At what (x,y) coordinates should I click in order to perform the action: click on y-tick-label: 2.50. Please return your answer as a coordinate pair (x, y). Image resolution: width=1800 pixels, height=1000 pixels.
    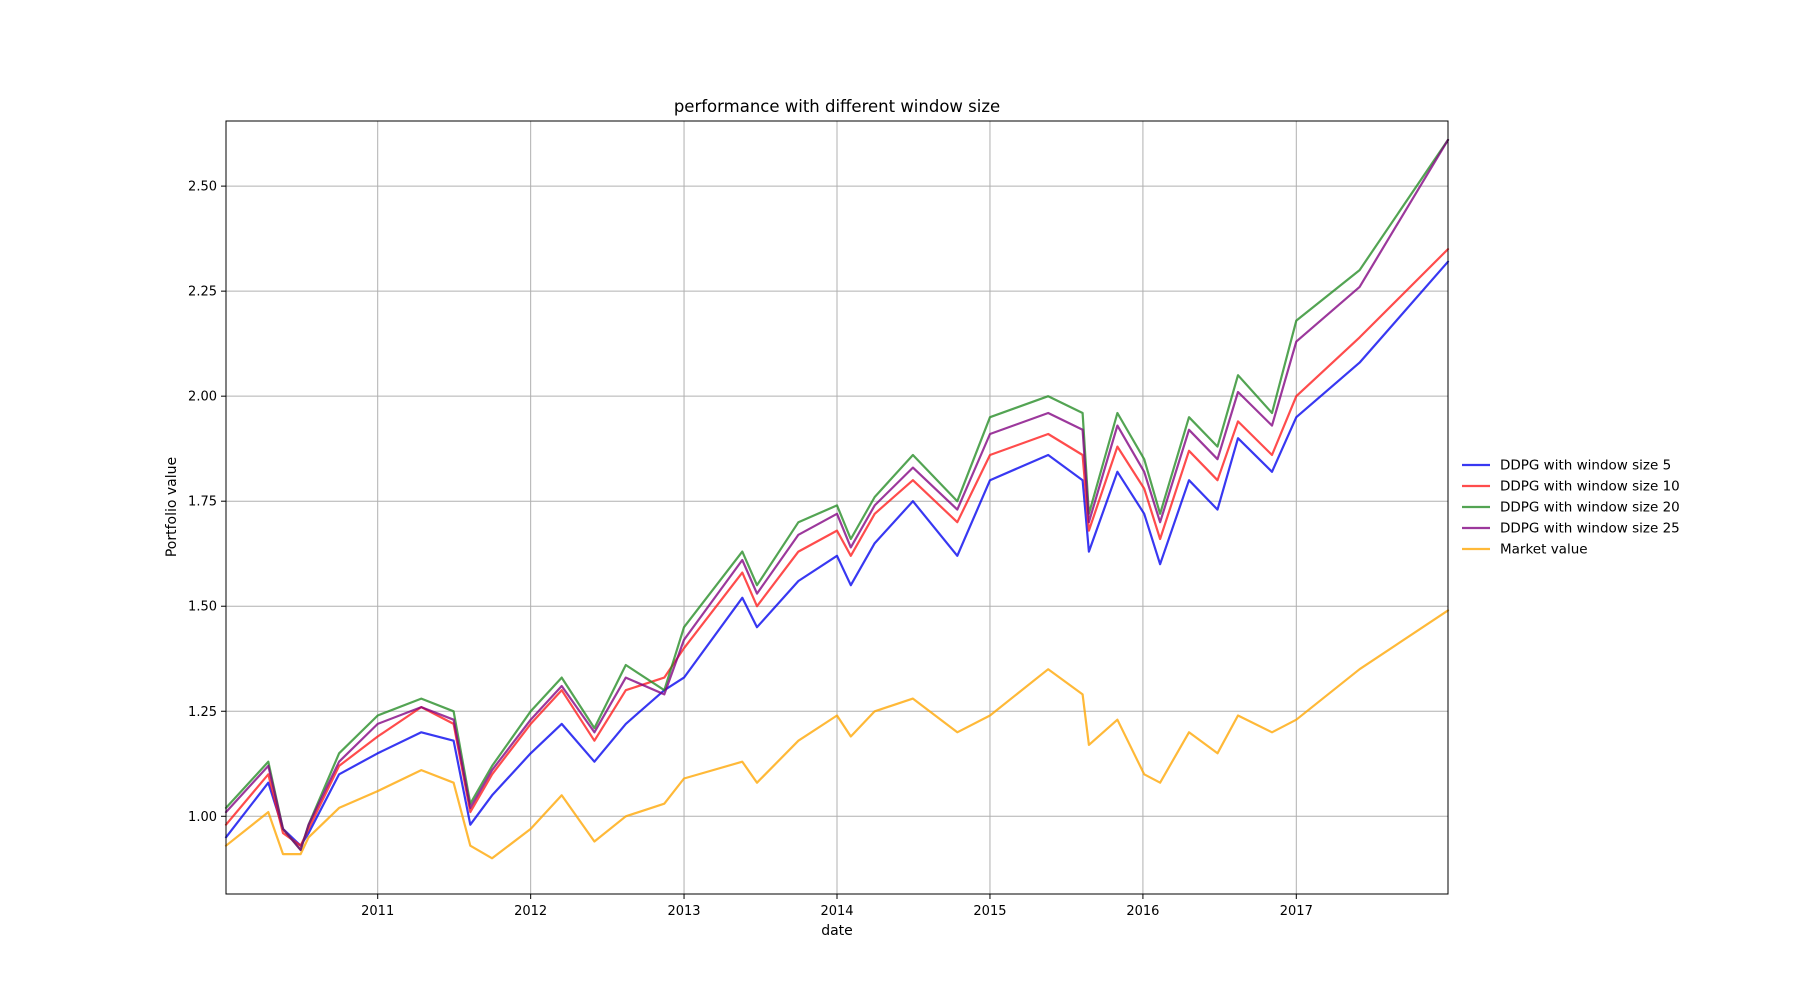
    Looking at the image, I should click on (202, 187).